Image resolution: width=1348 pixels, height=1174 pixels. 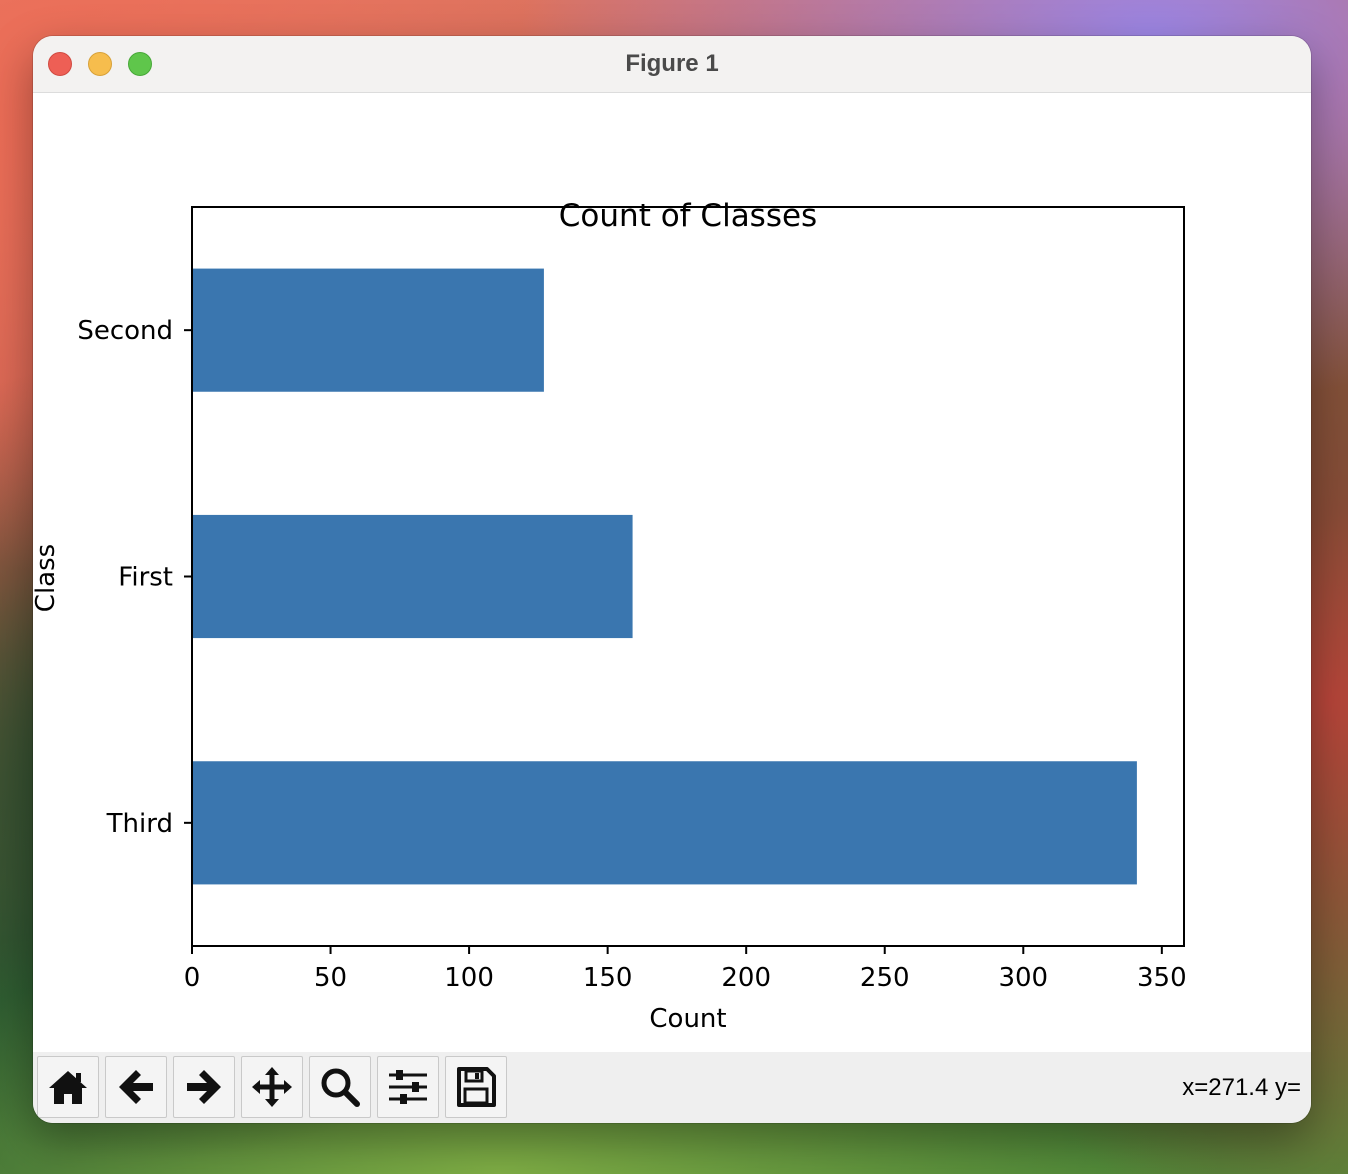 I want to click on window-title: Figure 1, so click(x=672, y=63).